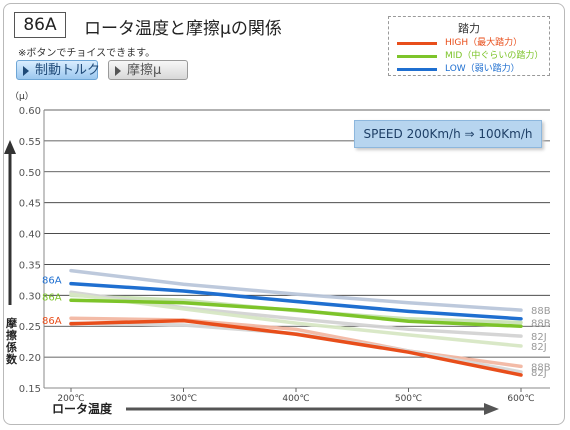 This screenshot has width=570, height=430. What do you see at coordinates (30, 389) in the screenshot?
I see `y-tick-label: 0.15` at bounding box center [30, 389].